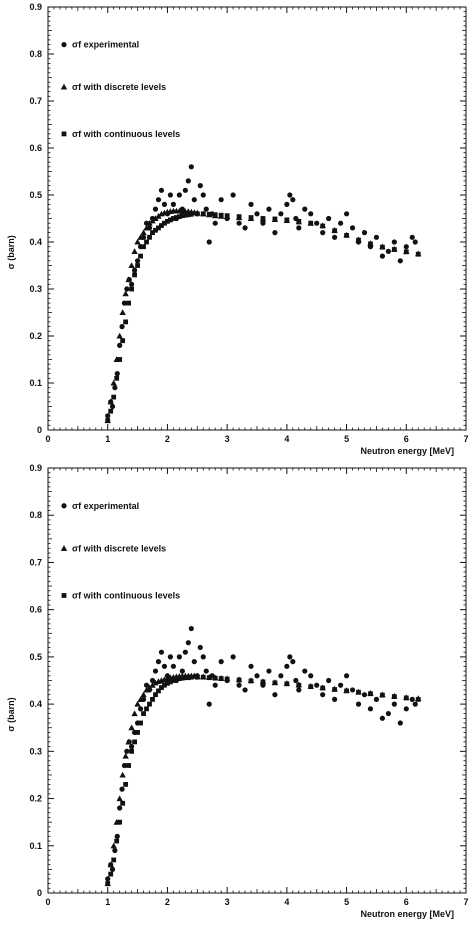  I want to click on x-tick-label: 1, so click(107, 439).